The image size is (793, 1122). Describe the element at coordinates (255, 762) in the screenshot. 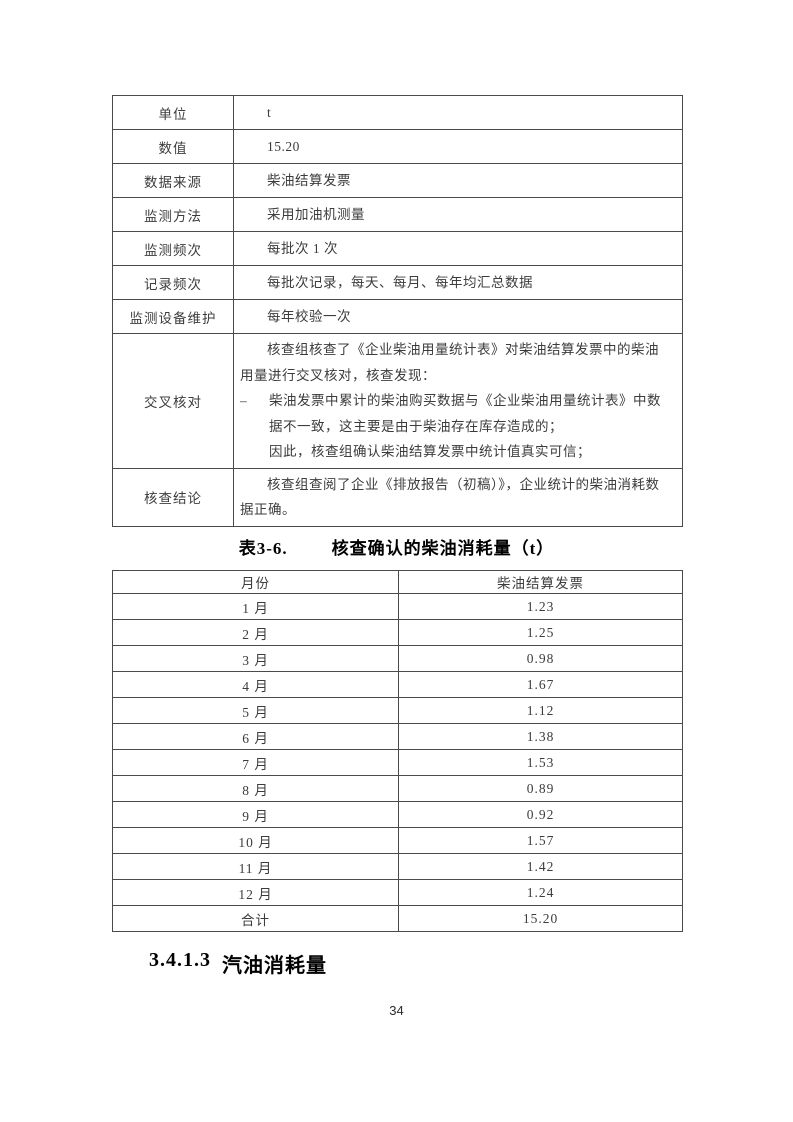

I see `month-cell: 7 月` at that location.